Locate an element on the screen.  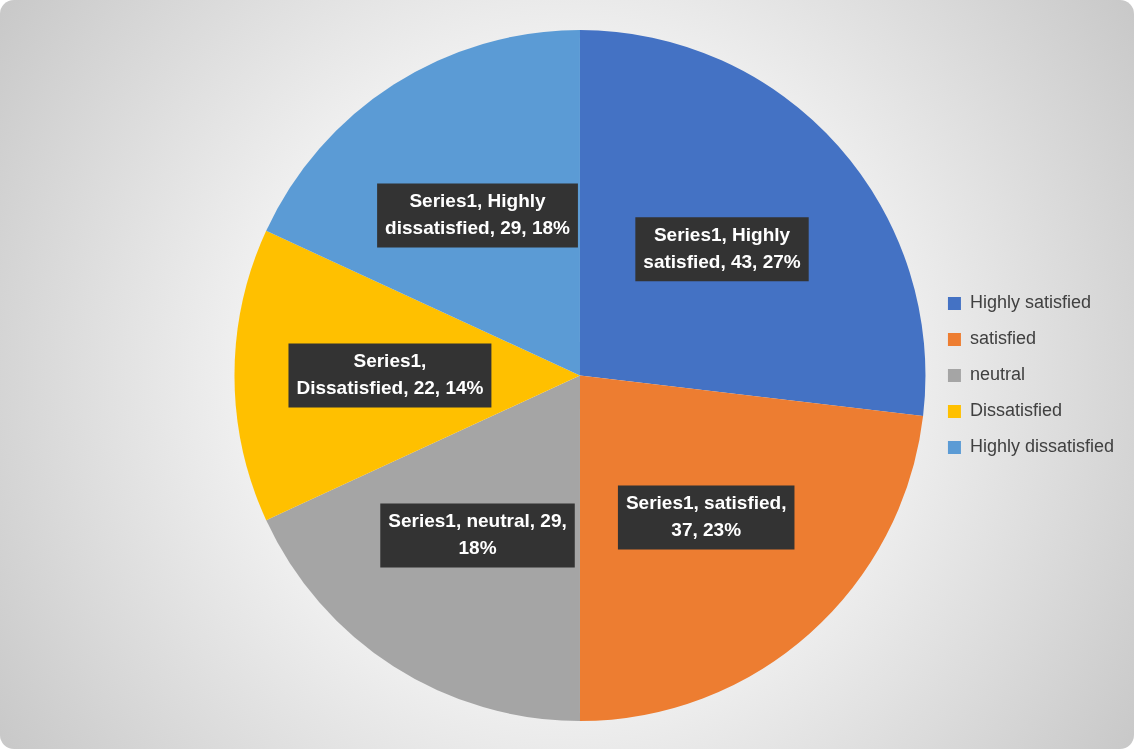
legend-label: Highly satisfied is located at coordinates (1030, 302).